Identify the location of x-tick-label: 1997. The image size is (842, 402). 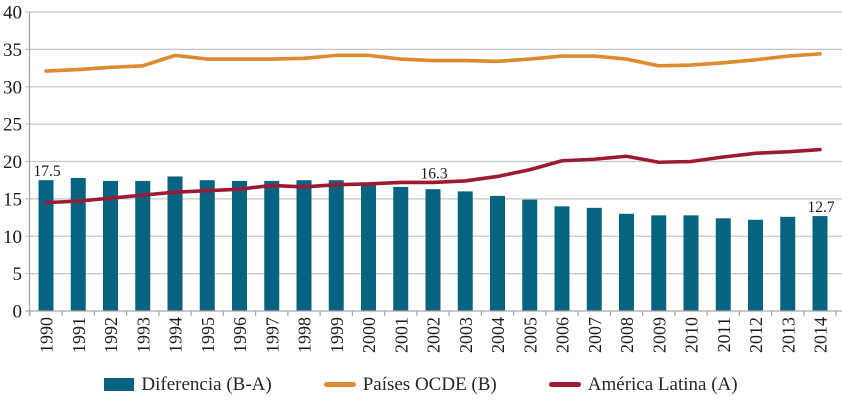
(272, 335).